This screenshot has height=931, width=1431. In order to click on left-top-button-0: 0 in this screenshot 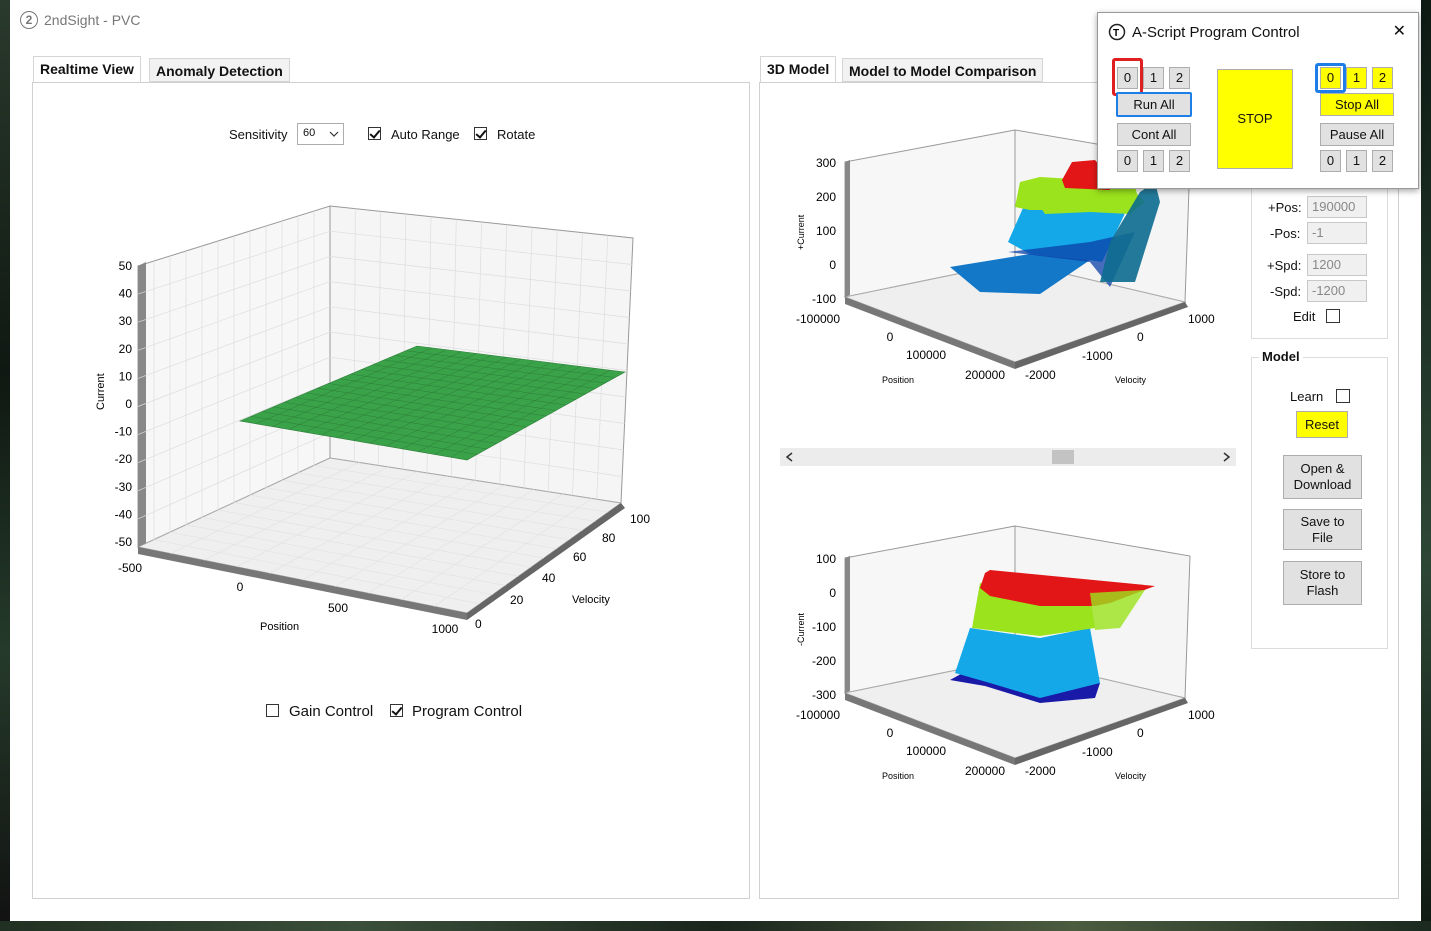, I will do `click(1127, 78)`.